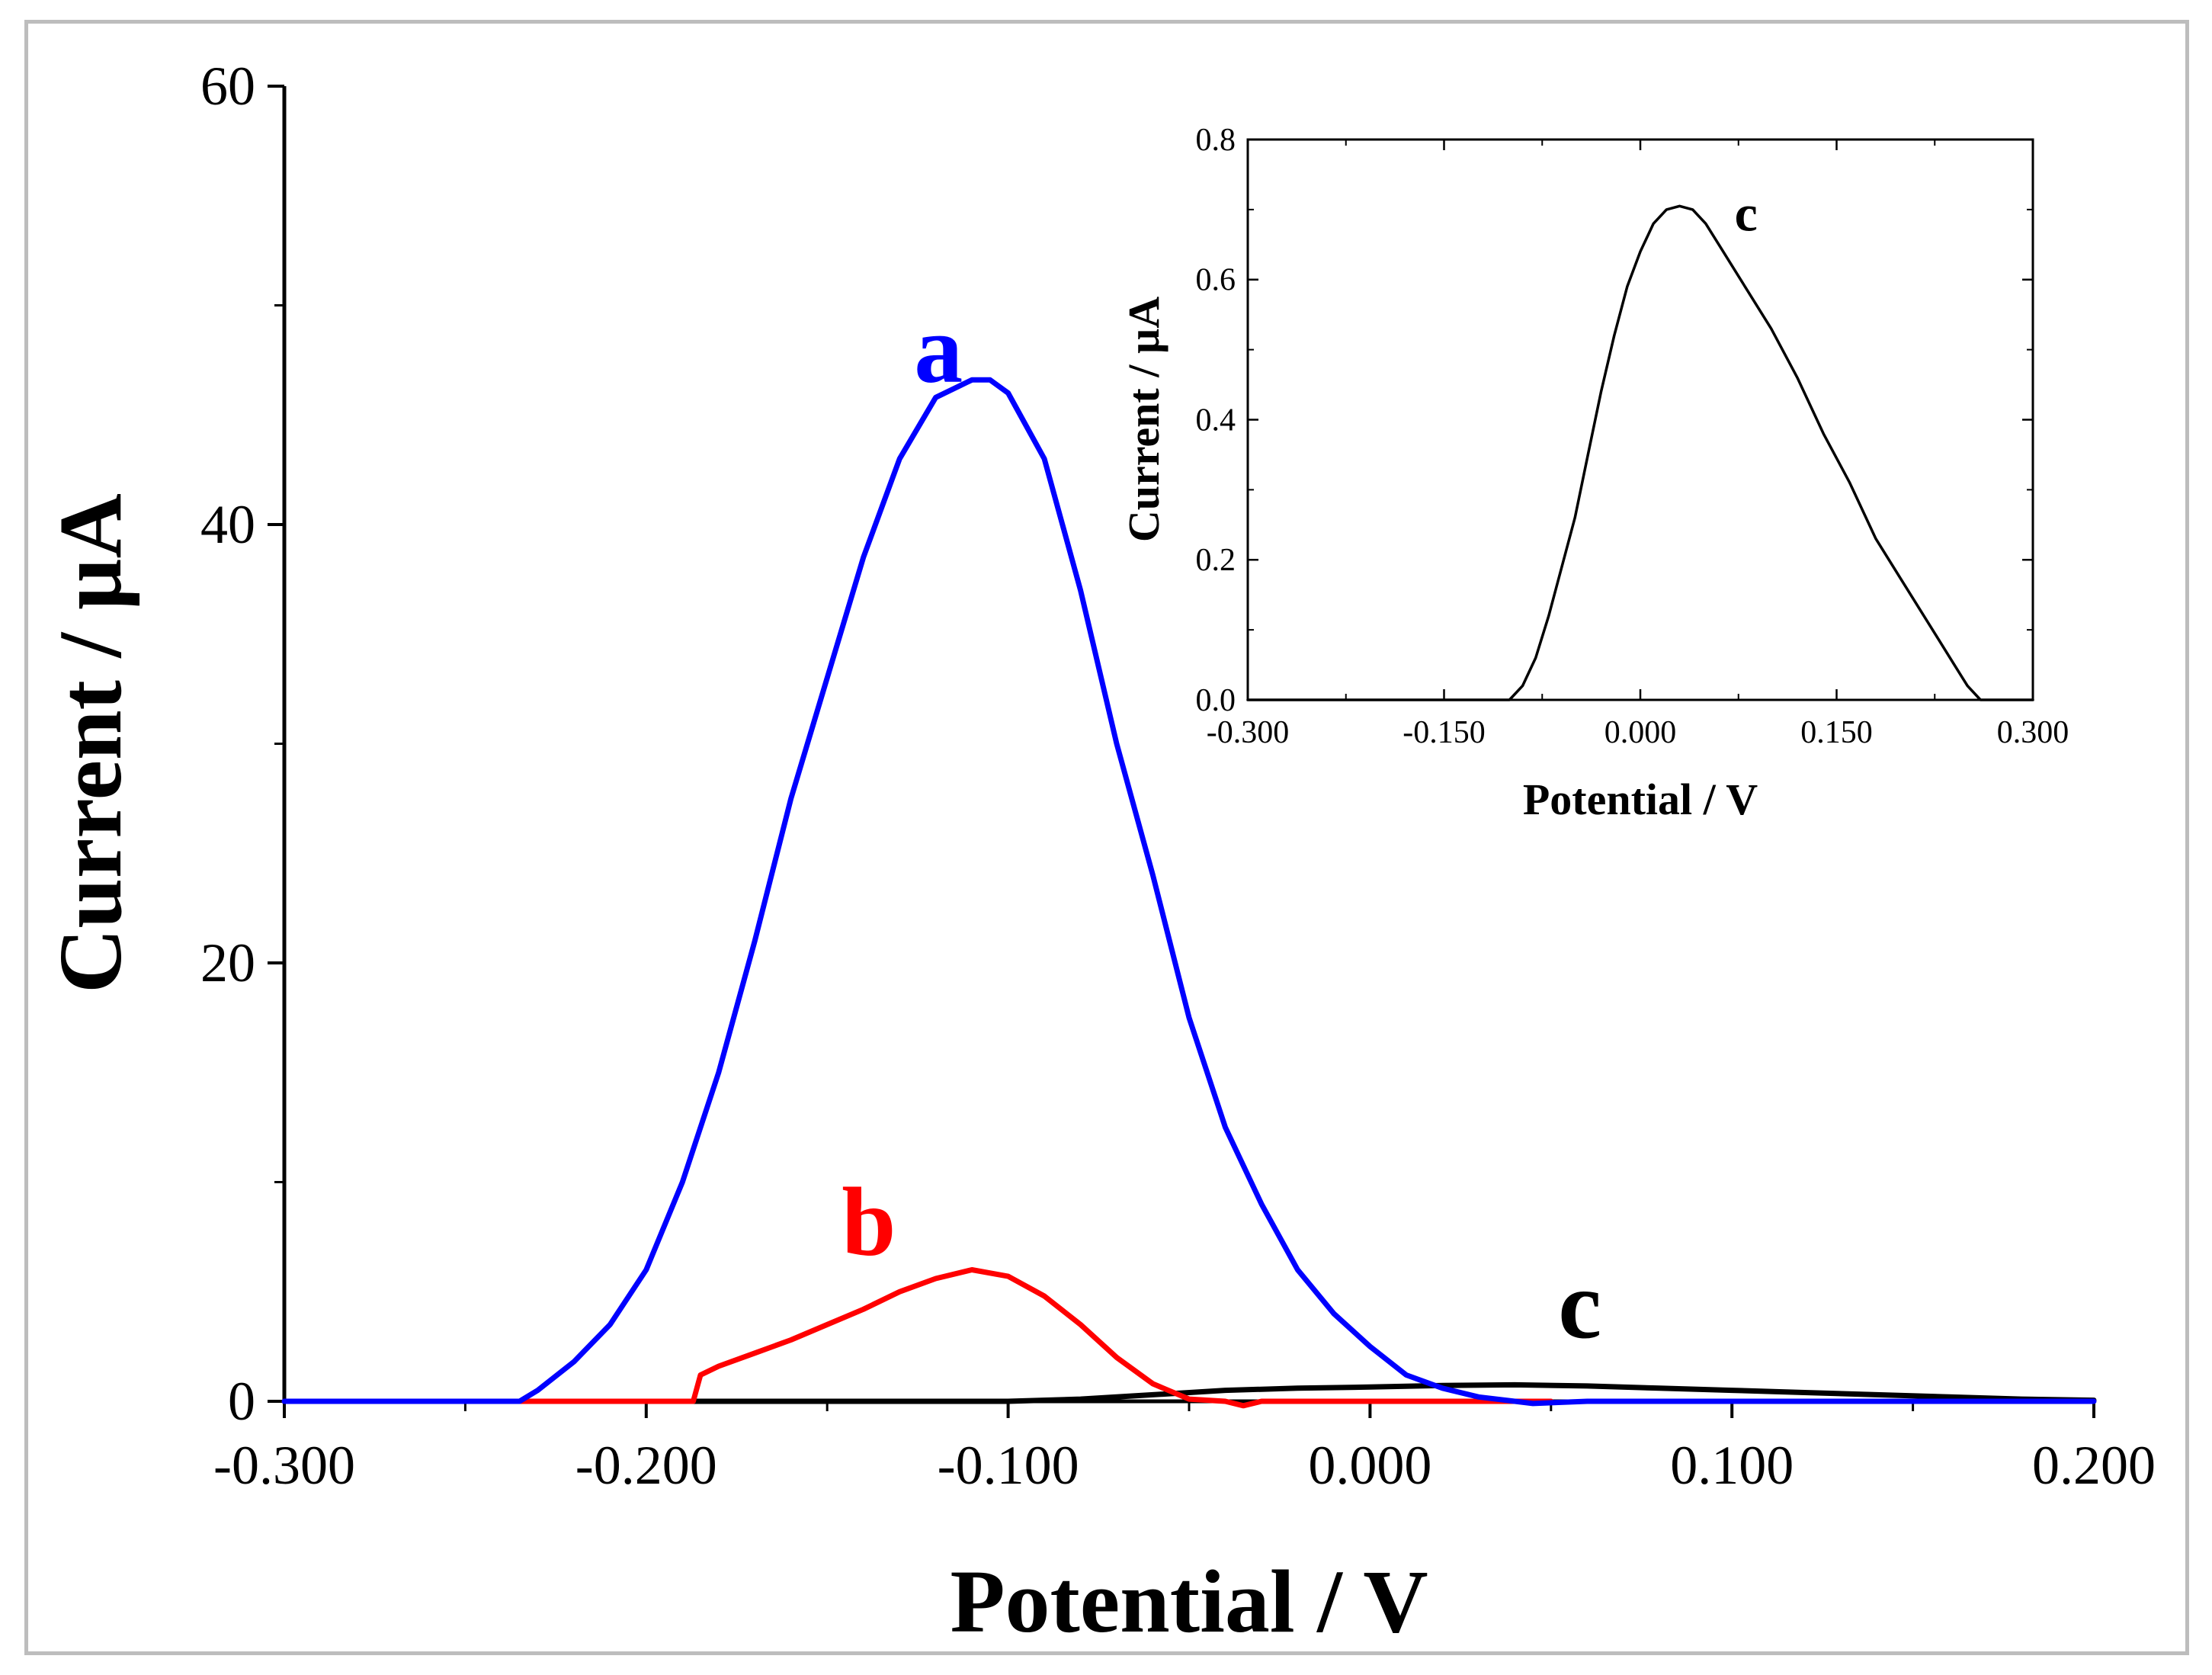 Image resolution: width=2212 pixels, height=1675 pixels. What do you see at coordinates (1144, 419) in the screenshot?
I see `inset-y-axis-label: Current / µA` at bounding box center [1144, 419].